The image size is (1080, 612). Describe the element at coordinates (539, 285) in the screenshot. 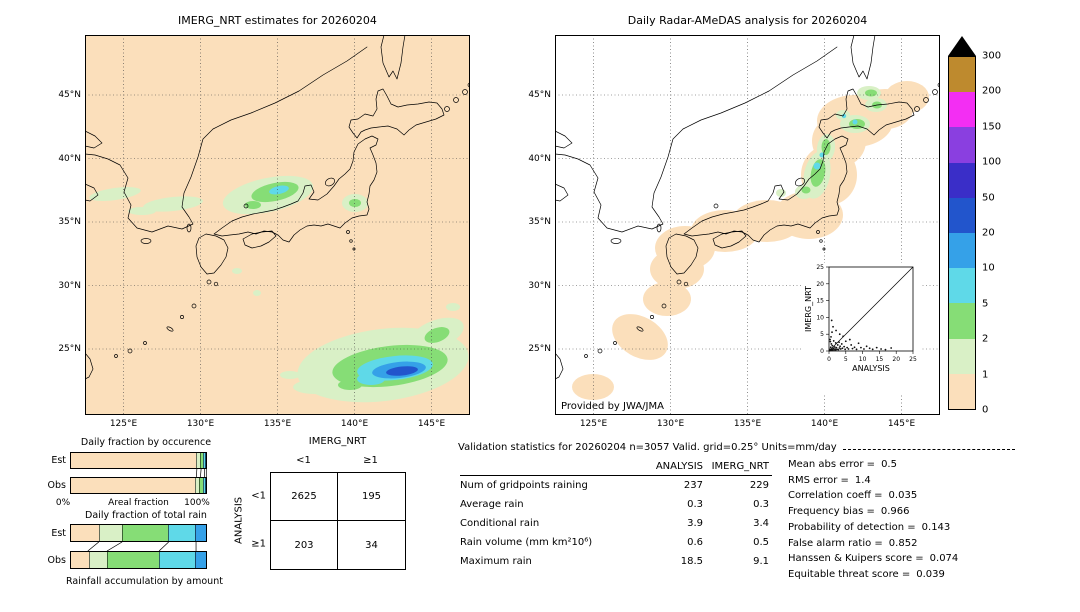

I see `lat-tick-label: 30°N` at that location.